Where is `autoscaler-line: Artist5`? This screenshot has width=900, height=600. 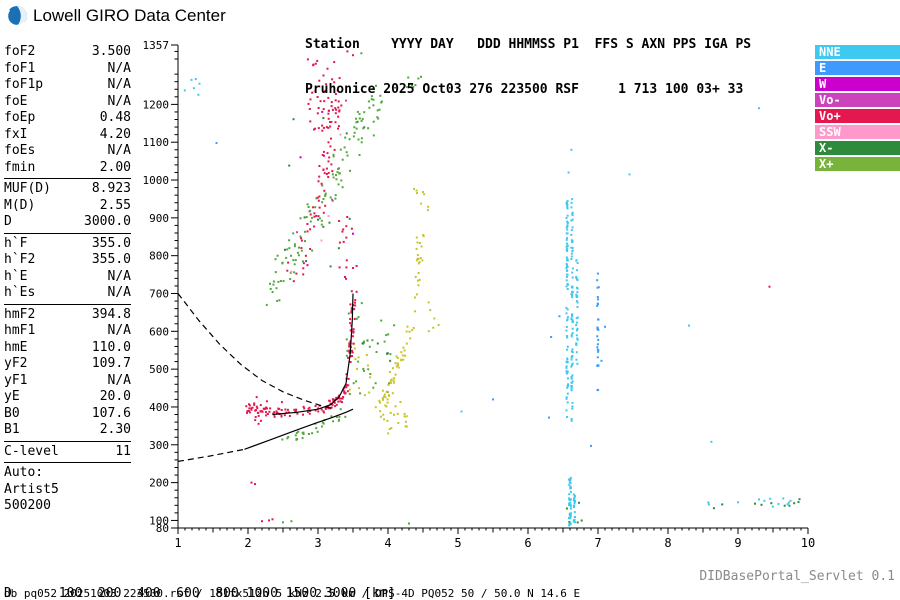
autoscaler-line: Artist5 is located at coordinates (31, 489).